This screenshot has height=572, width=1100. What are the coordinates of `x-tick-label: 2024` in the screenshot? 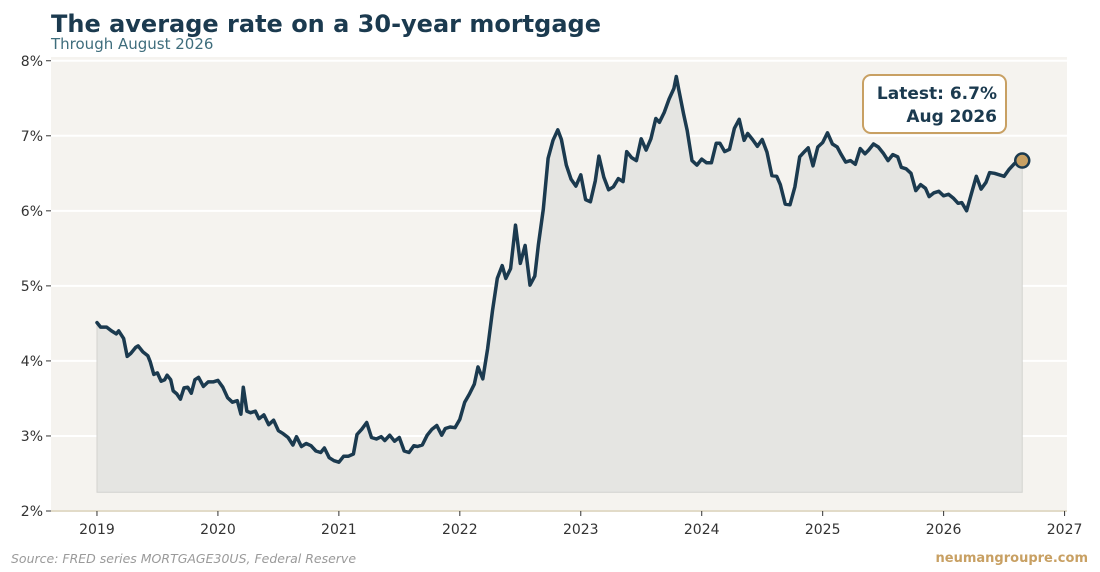 It's located at (702, 530).